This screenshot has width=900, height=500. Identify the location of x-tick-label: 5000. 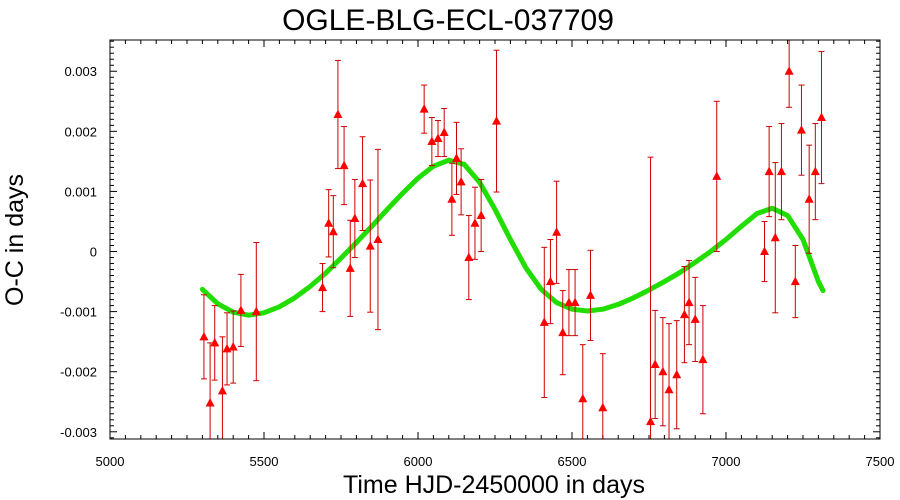
(110, 461).